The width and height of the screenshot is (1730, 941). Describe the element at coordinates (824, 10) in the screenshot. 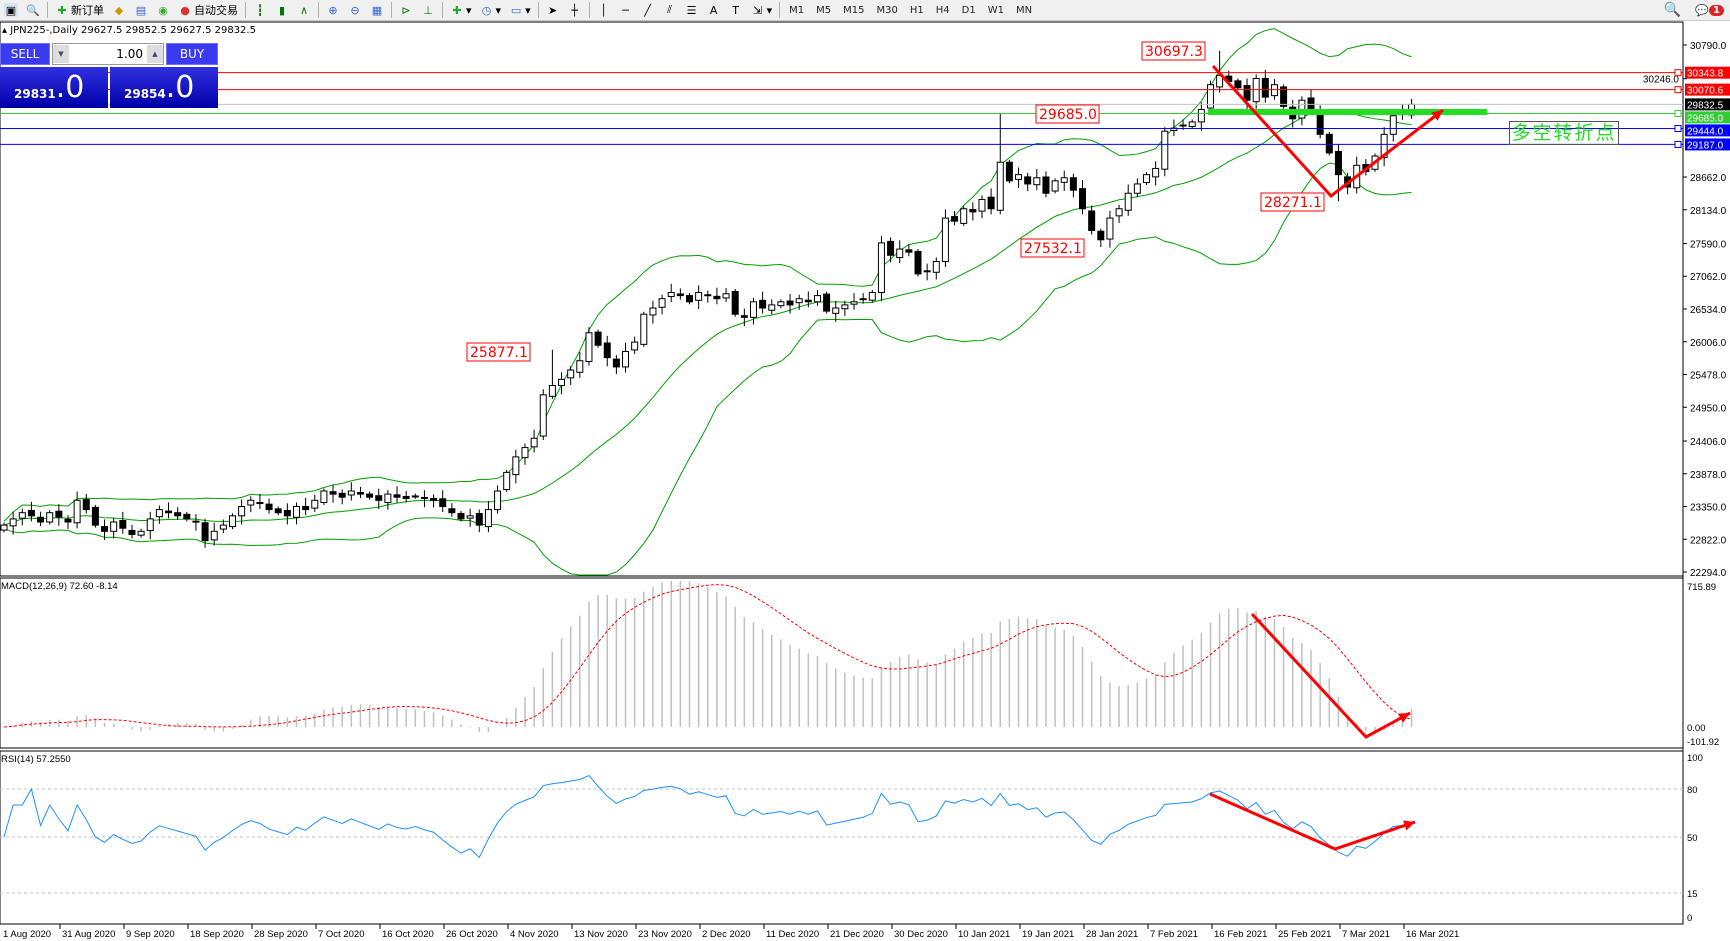

I see `timeframe-m5: M5` at that location.